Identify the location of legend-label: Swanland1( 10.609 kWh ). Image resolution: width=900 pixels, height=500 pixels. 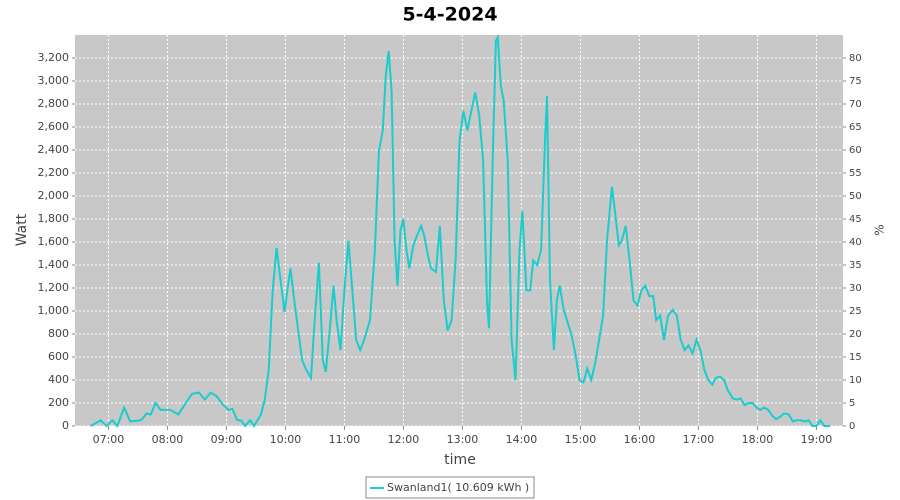
(458, 487).